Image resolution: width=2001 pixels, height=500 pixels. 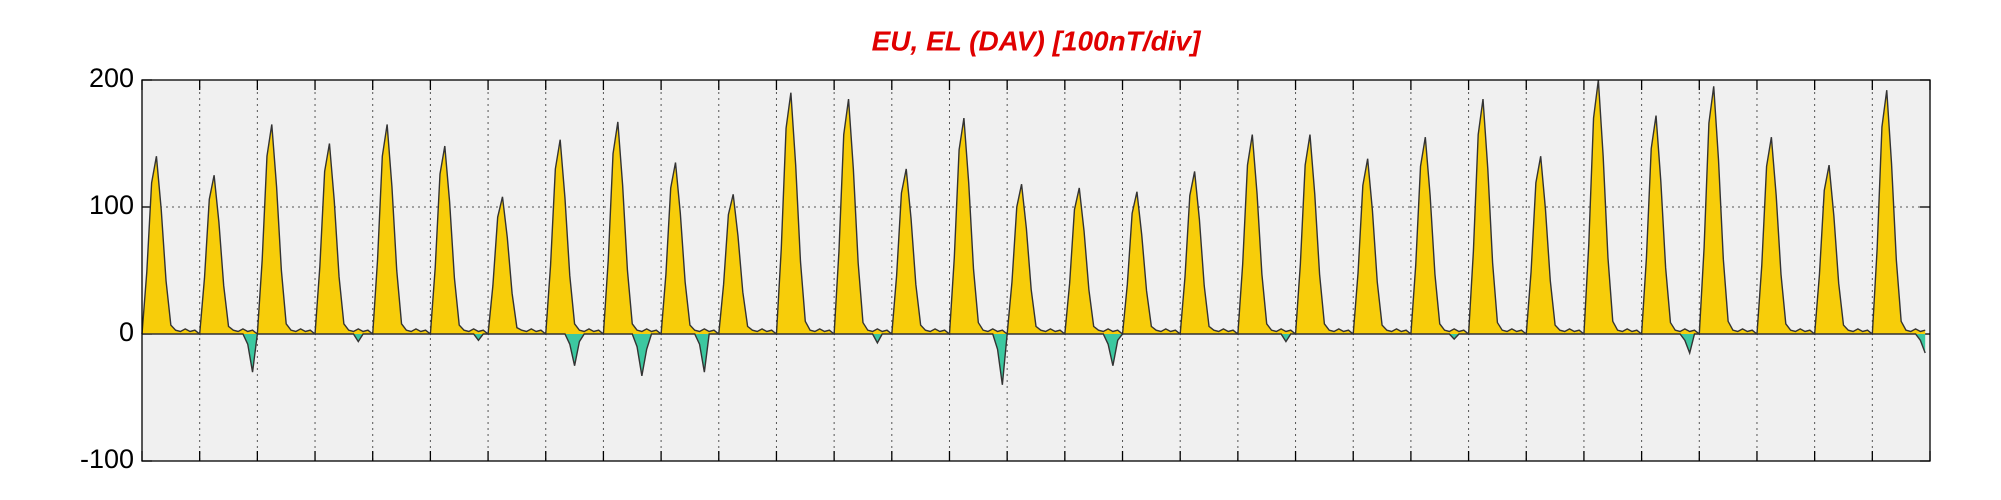 What do you see at coordinates (126, 332) in the screenshot?
I see `y-tick-label: 0` at bounding box center [126, 332].